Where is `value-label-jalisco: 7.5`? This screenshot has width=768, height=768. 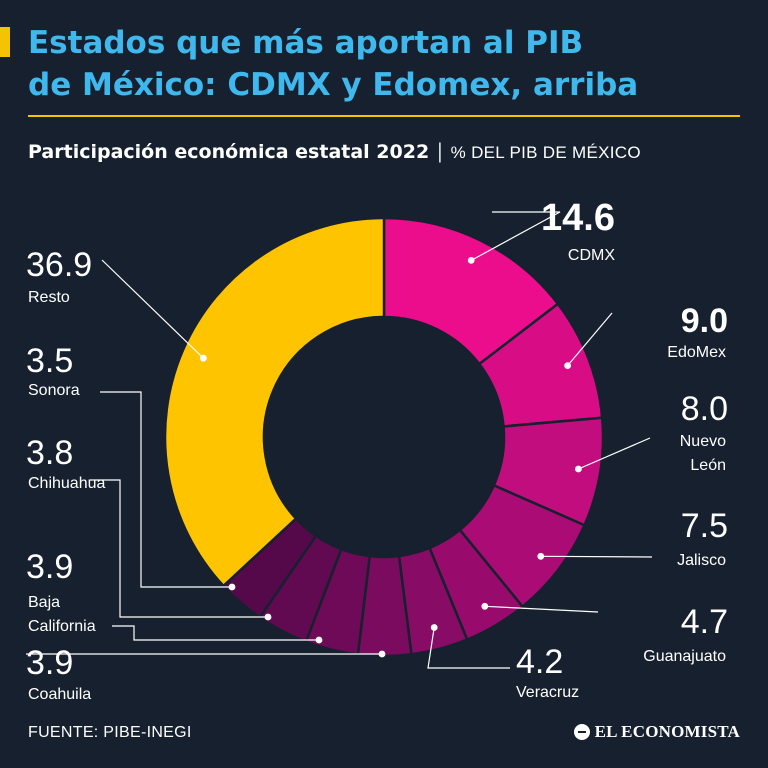 value-label-jalisco: 7.5 is located at coordinates (704, 526).